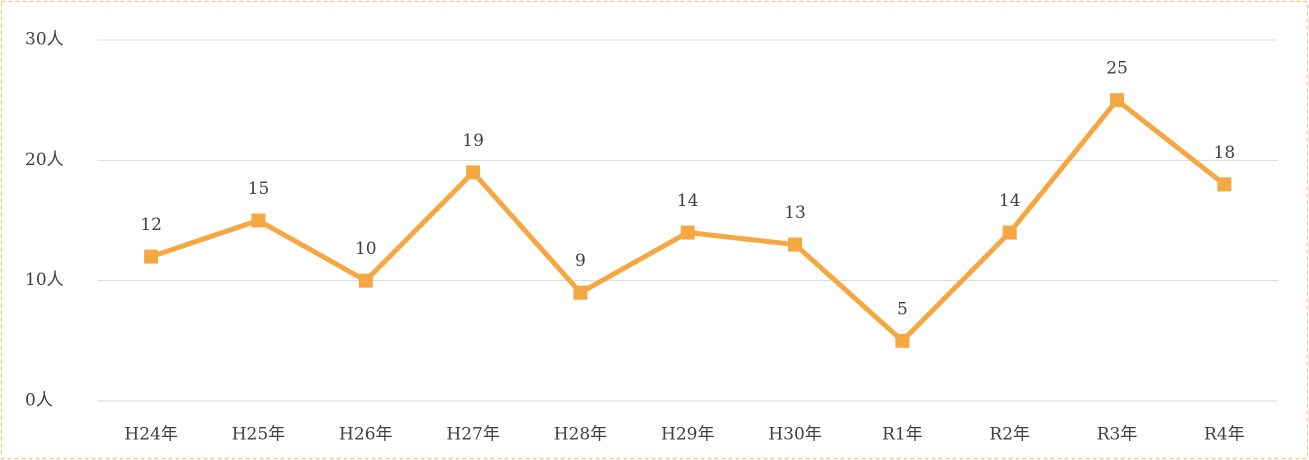 This screenshot has height=460, width=1309. What do you see at coordinates (795, 213) in the screenshot?
I see `data-label: 13` at bounding box center [795, 213].